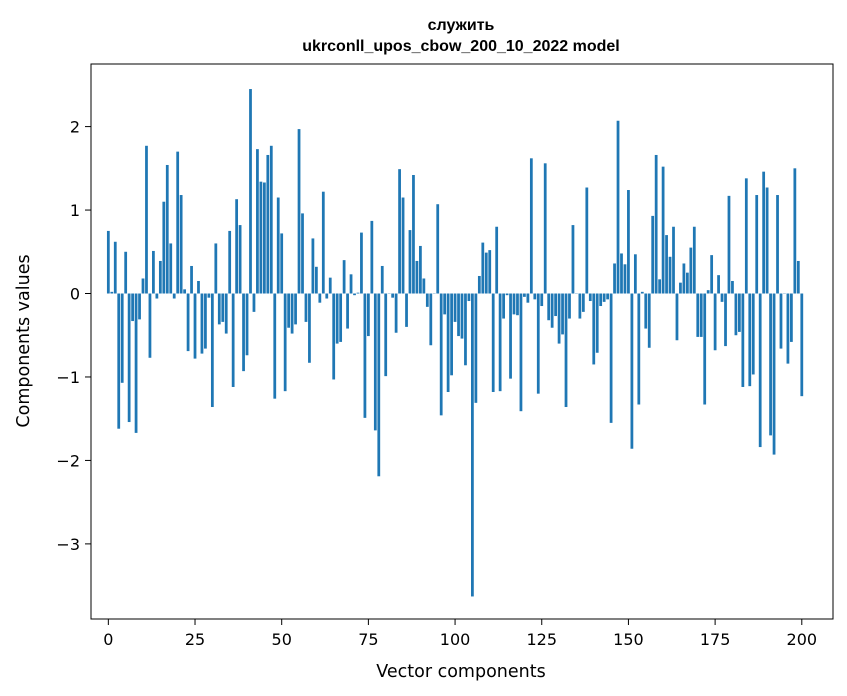 This screenshot has width=847, height=696. What do you see at coordinates (195, 639) in the screenshot?
I see `x-tick-label: 25` at bounding box center [195, 639].